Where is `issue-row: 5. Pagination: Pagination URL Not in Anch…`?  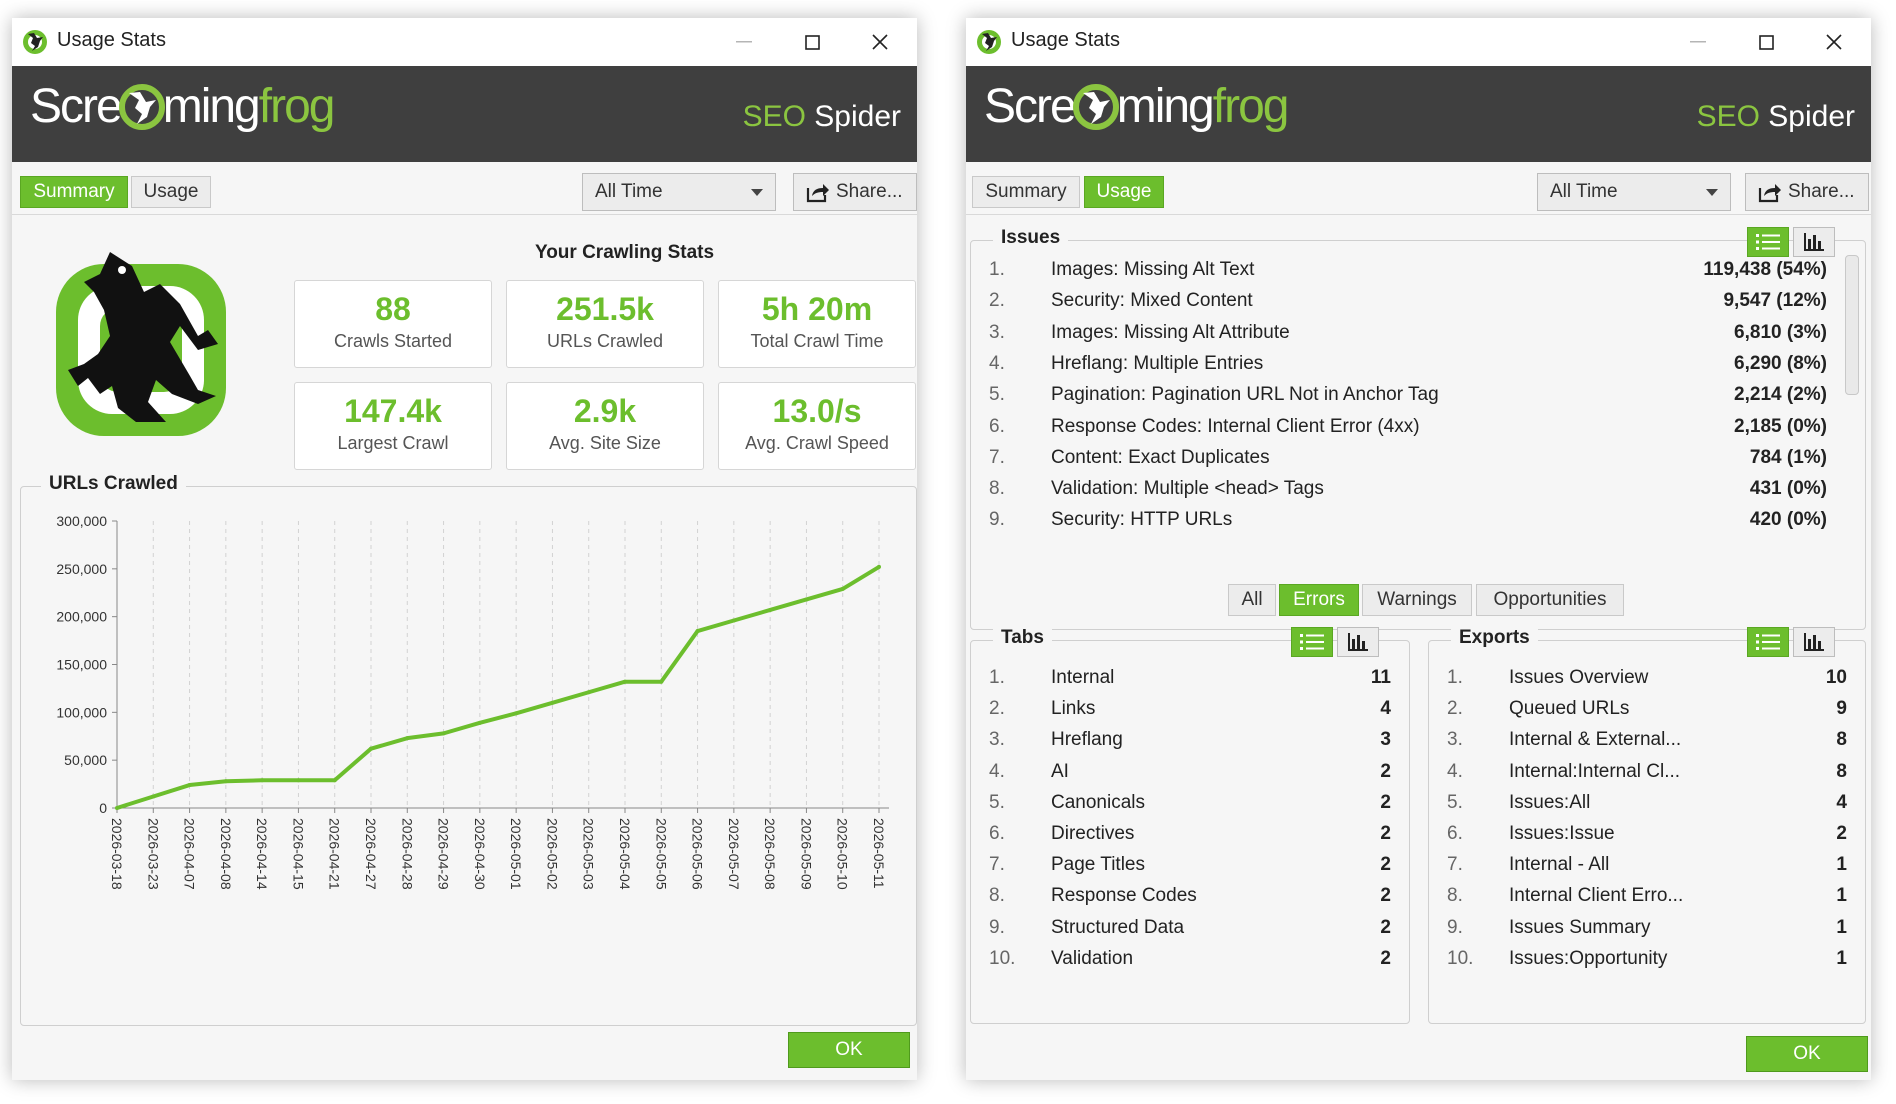 issue-row: 5. Pagination: Pagination URL Not in Anch… is located at coordinates (1418, 399).